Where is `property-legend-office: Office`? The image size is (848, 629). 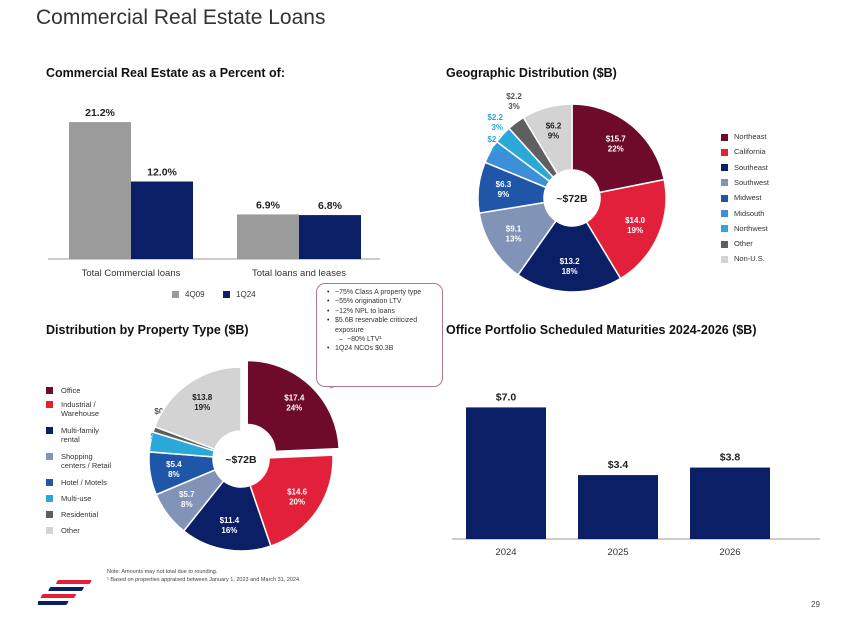
property-legend-office: Office is located at coordinates (82, 390).